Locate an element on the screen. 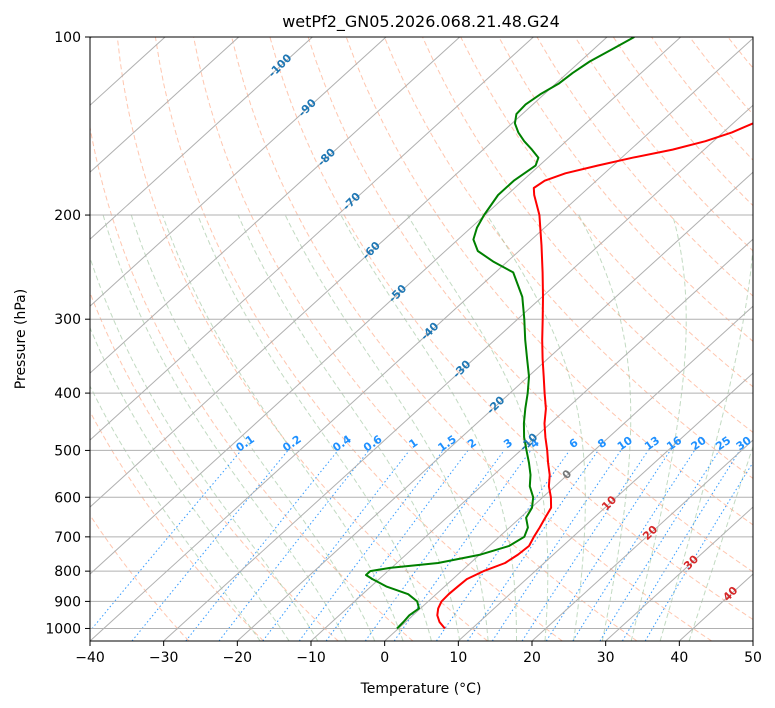 This screenshot has height=708, width=775. mixing-ratio-label: 0.2 is located at coordinates (291, 444).